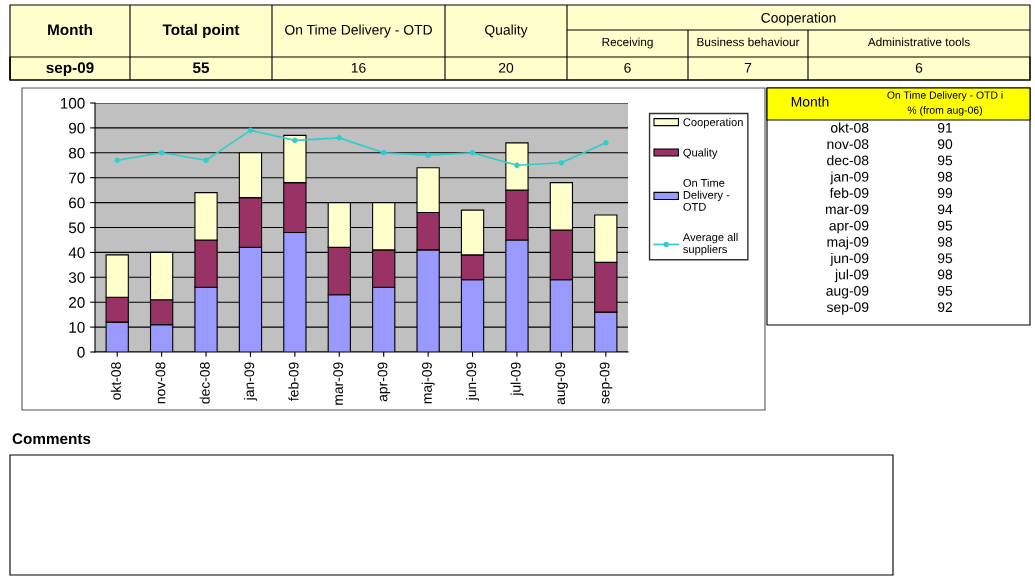 The height and width of the screenshot is (576, 1035). What do you see at coordinates (115, 381) in the screenshot?
I see `x-tick-label: okt-08` at bounding box center [115, 381].